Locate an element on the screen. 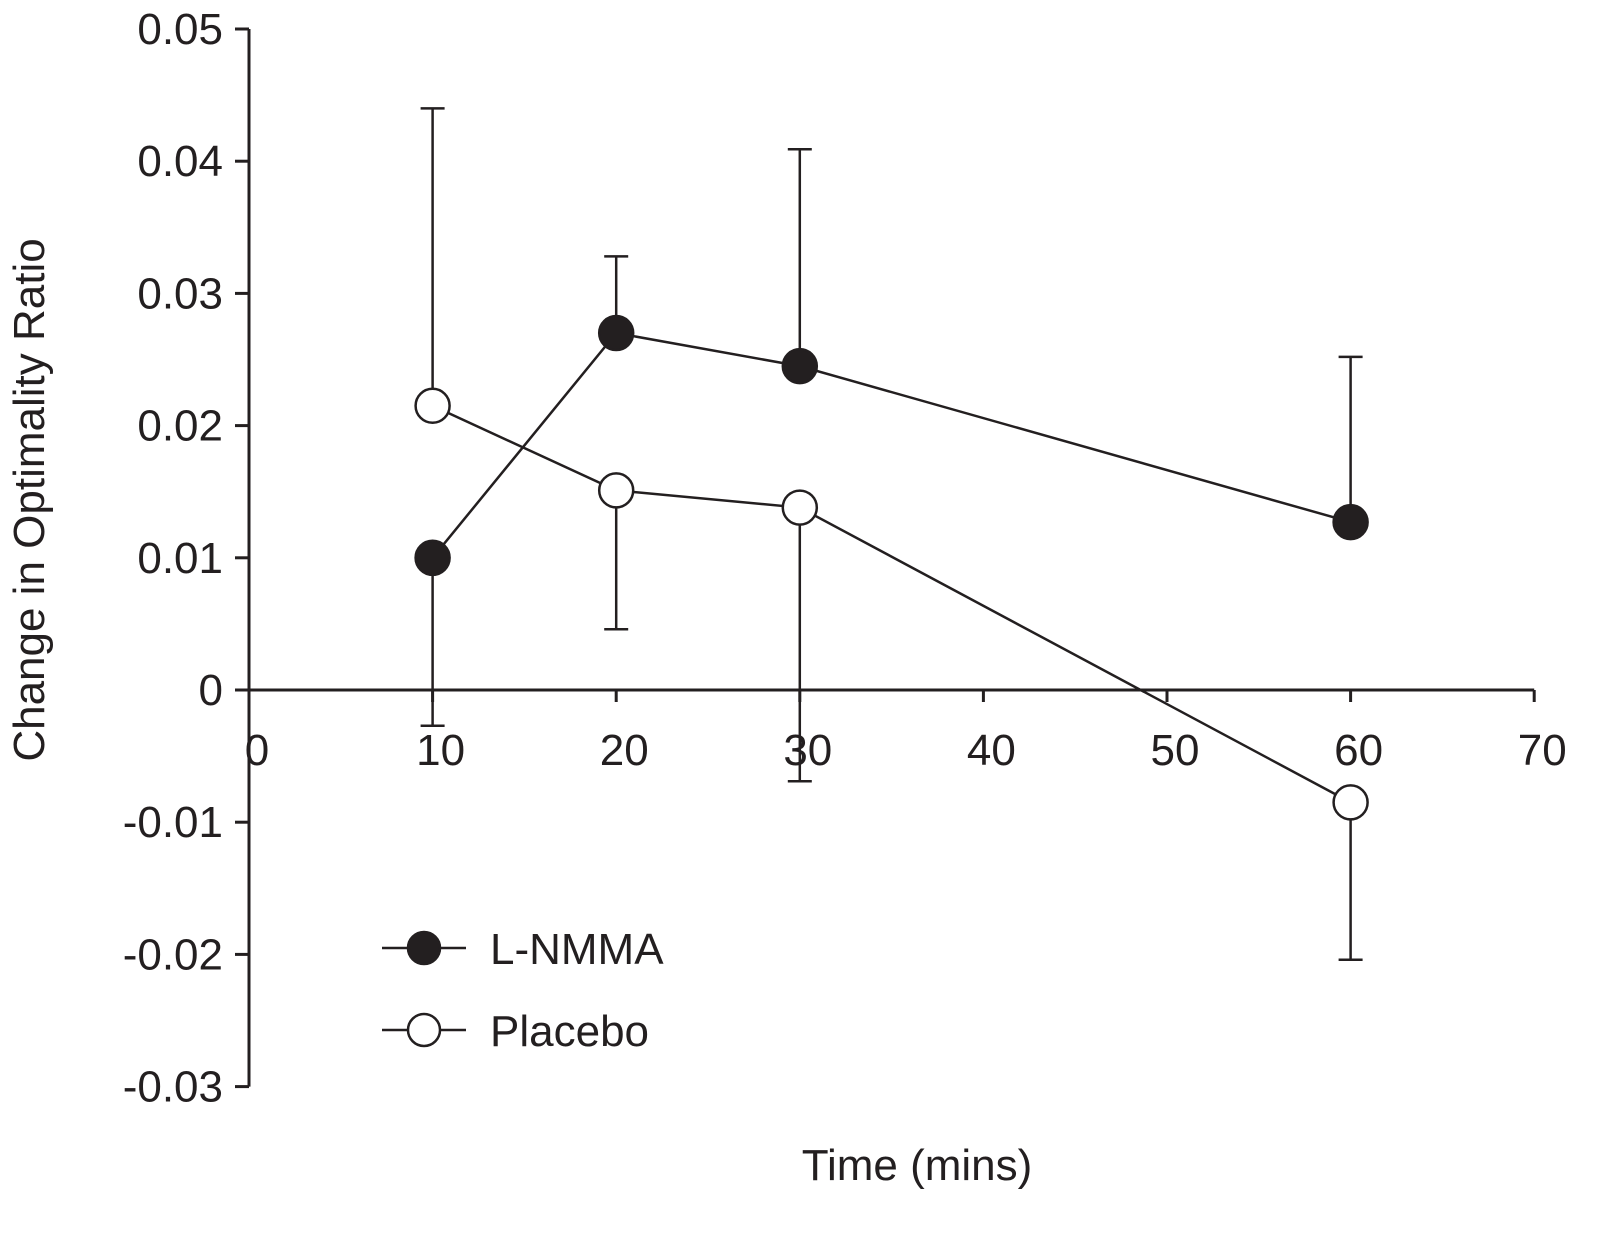 This screenshot has width=1621, height=1238. y-axis-title: Change in Optimality Ratio is located at coordinates (29, 499).